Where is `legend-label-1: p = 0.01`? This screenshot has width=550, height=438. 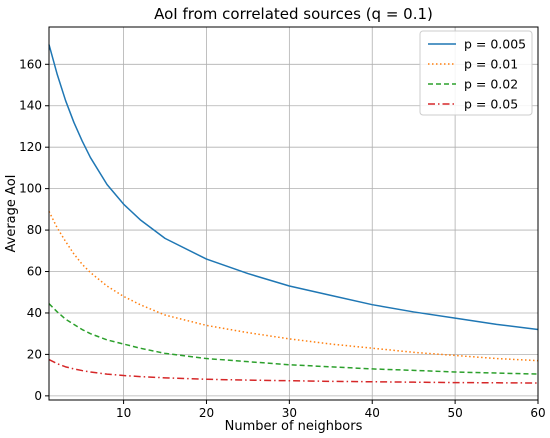 legend-label-1: p = 0.01 is located at coordinates (491, 64).